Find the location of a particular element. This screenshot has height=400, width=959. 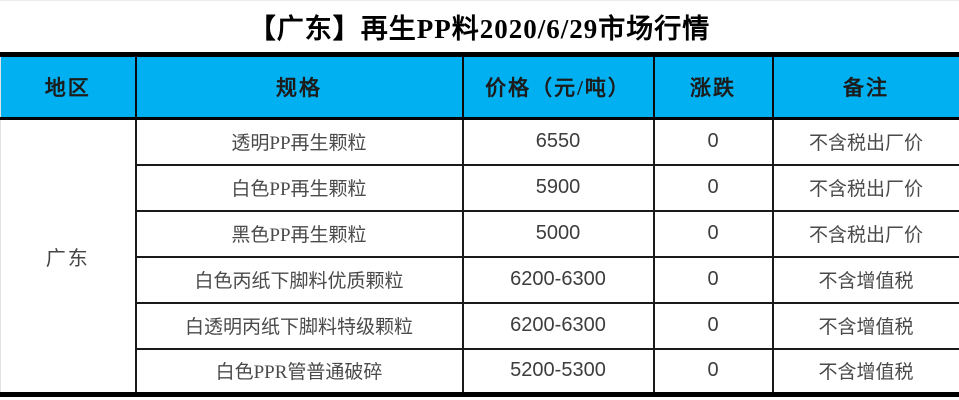

title-divider is located at coordinates (479, 54).